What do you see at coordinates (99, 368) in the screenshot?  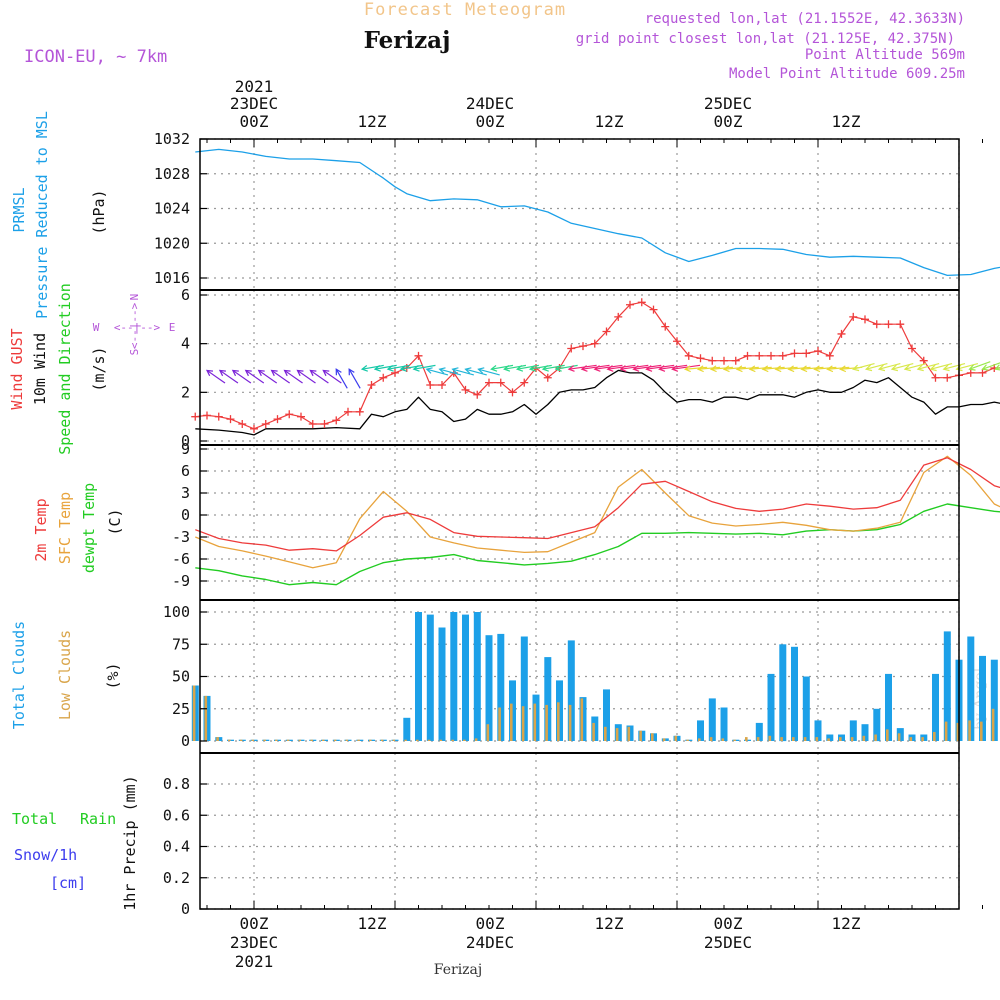 I see `wind-unit: (m/s)` at bounding box center [99, 368].